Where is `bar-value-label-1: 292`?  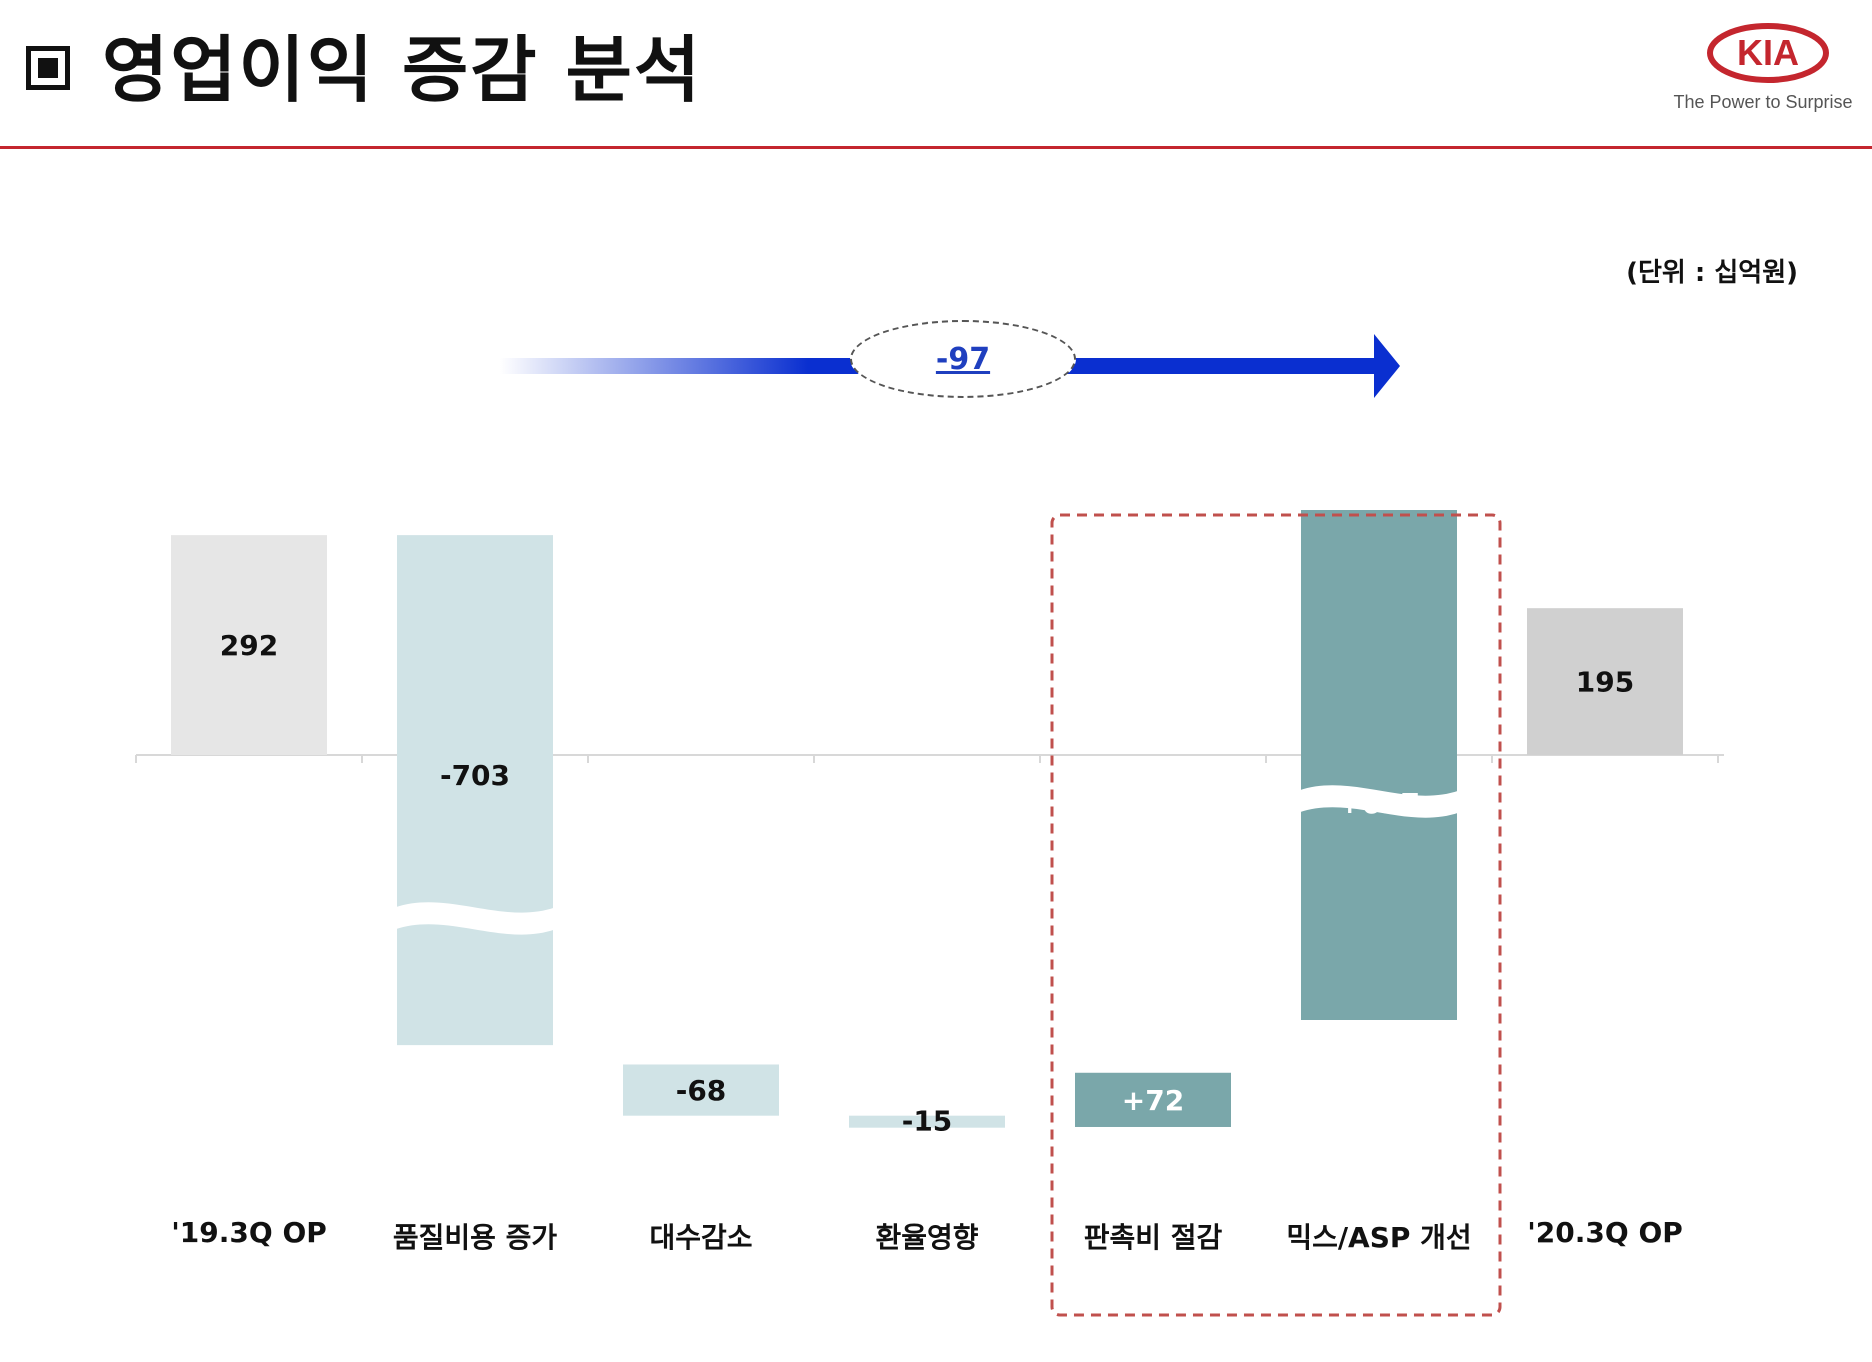
bar-value-label-1: 292 is located at coordinates (249, 645).